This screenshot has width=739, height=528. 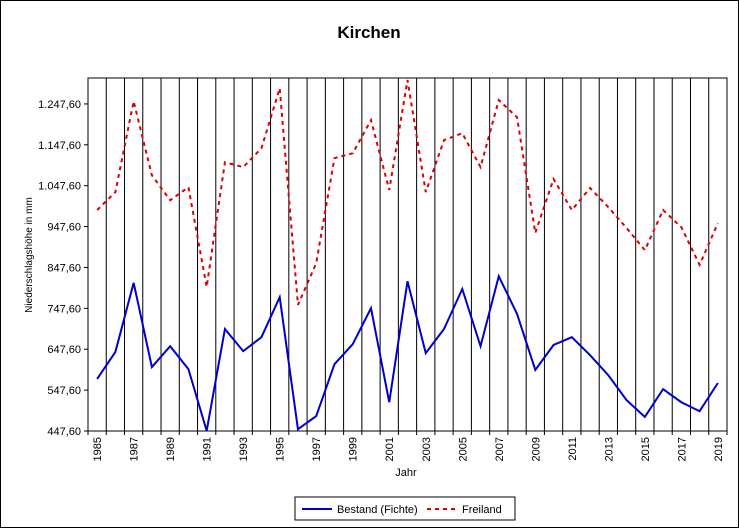 What do you see at coordinates (390, 449) in the screenshot?
I see `x-tick-label: 2001` at bounding box center [390, 449].